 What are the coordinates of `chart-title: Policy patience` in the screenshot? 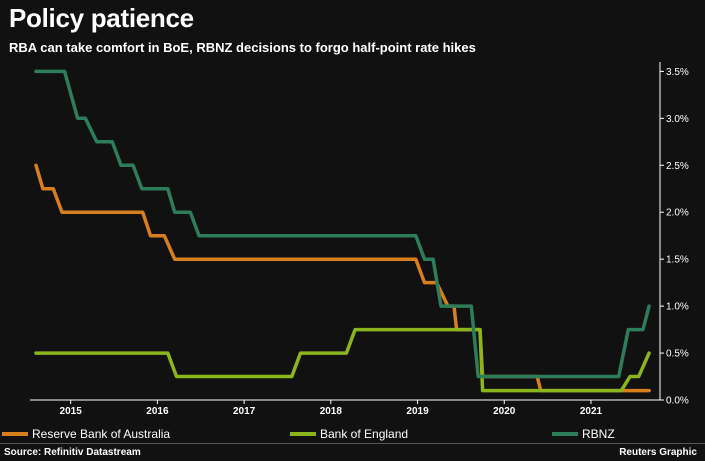 It's located at (101, 18).